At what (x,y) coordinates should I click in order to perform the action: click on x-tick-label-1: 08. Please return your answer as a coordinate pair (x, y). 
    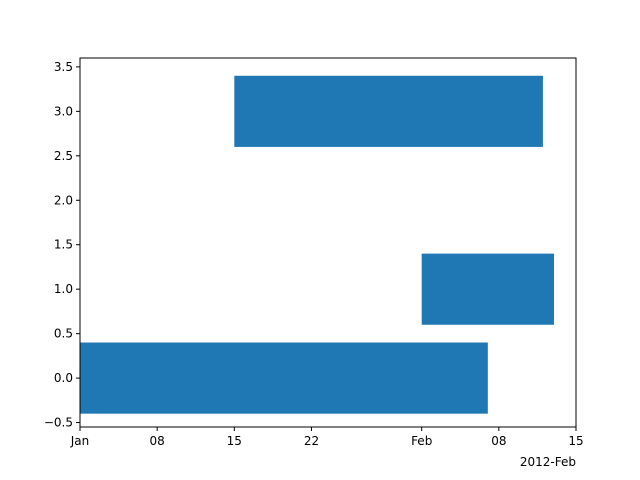
    Looking at the image, I should click on (157, 441).